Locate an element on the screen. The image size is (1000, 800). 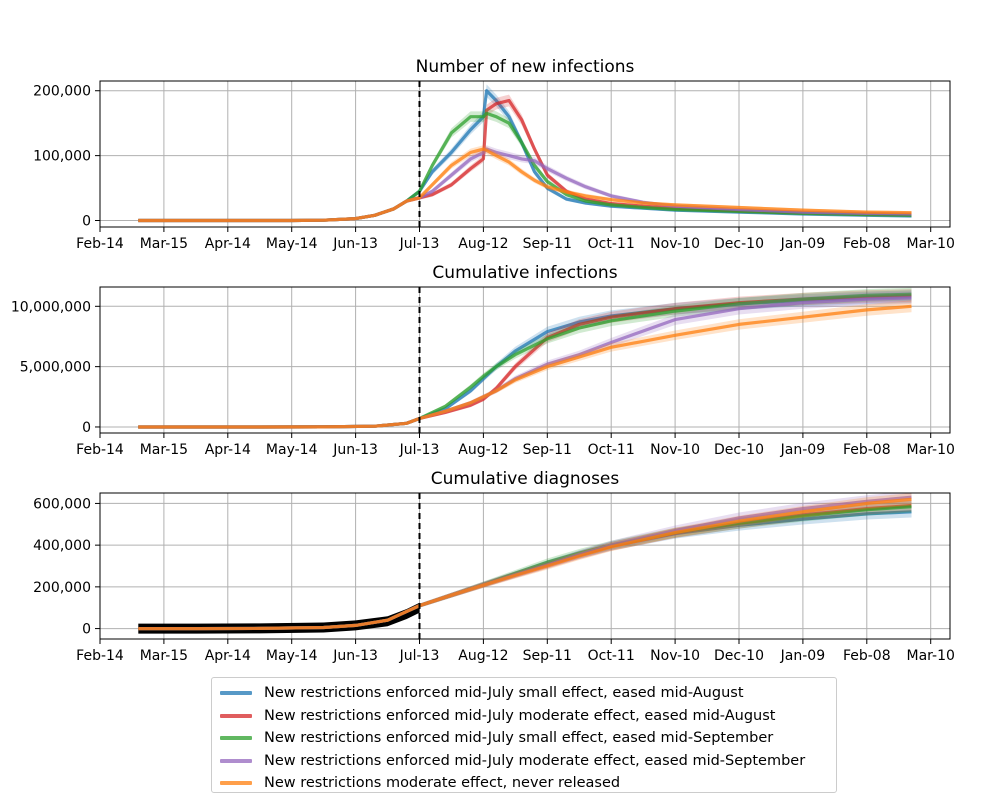
y-tick-label: 5,000,000 is located at coordinates (55, 368).